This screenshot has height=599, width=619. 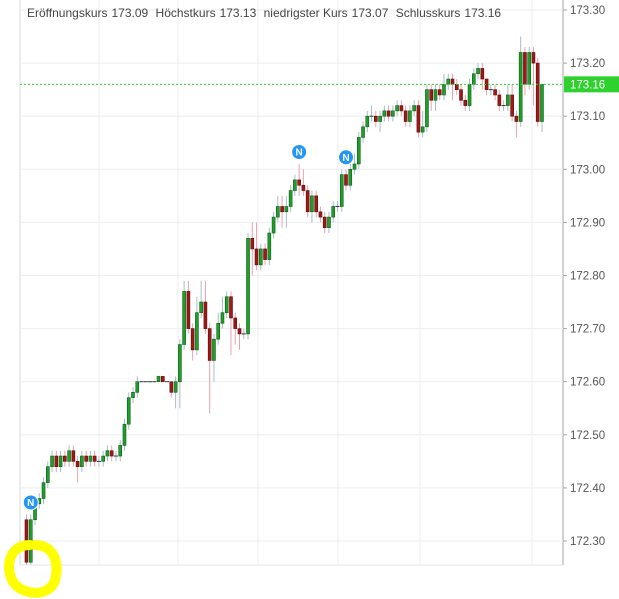 What do you see at coordinates (309, 582) in the screenshot?
I see `bottom-area` at bounding box center [309, 582].